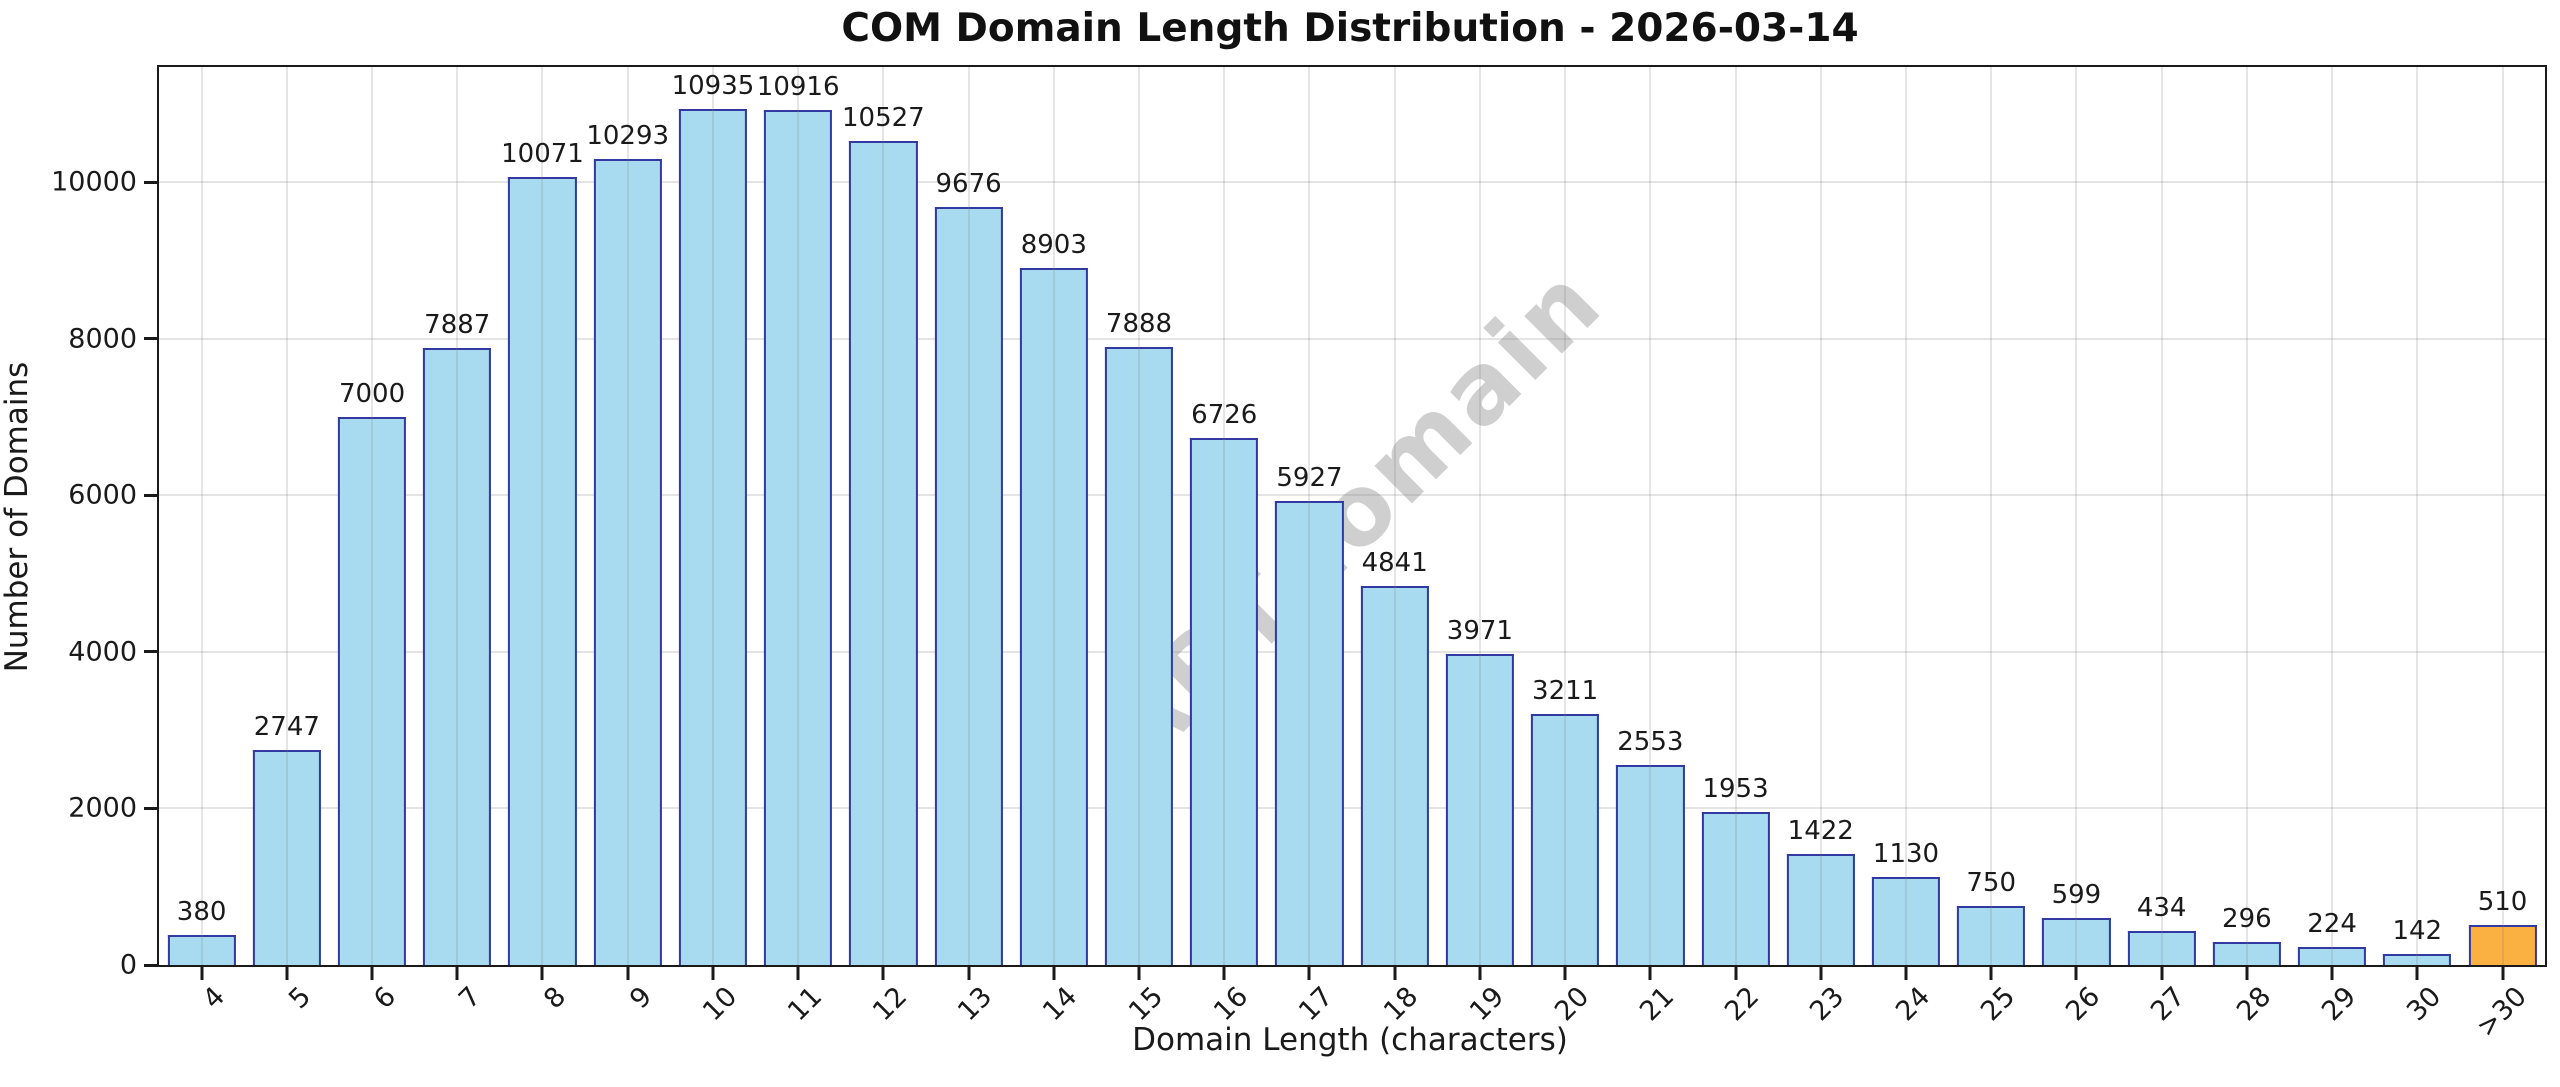  Describe the element at coordinates (805, 1004) in the screenshot. I see `x-tick-label-text: 11` at that location.